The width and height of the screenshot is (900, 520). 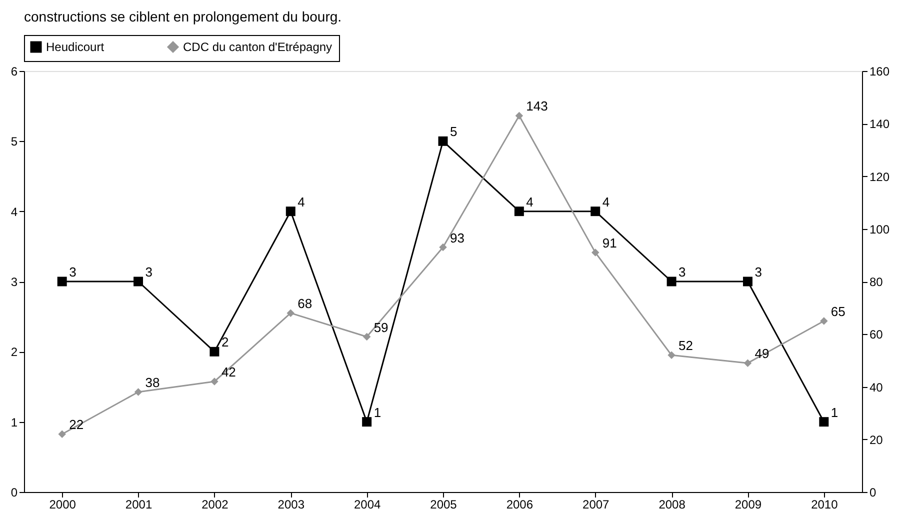 I want to click on data-label: 68, so click(x=305, y=304).